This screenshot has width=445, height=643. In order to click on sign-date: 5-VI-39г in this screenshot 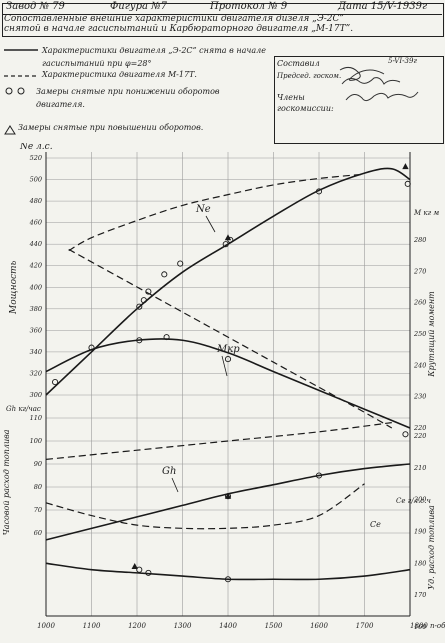, I will do `click(402, 61)`.